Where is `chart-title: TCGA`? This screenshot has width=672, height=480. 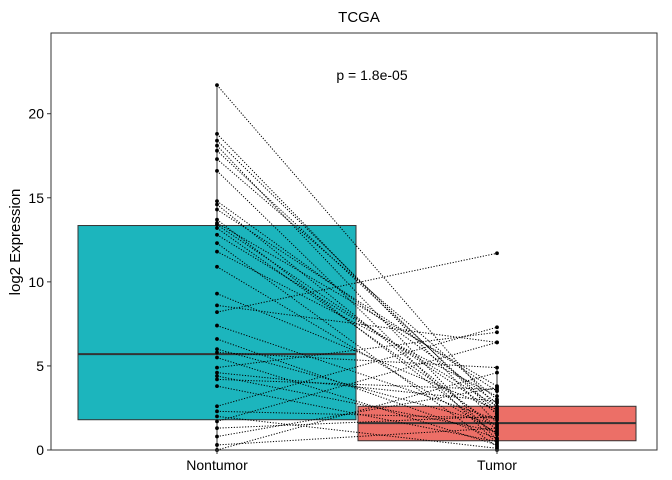
chart-title: TCGA is located at coordinates (359, 17).